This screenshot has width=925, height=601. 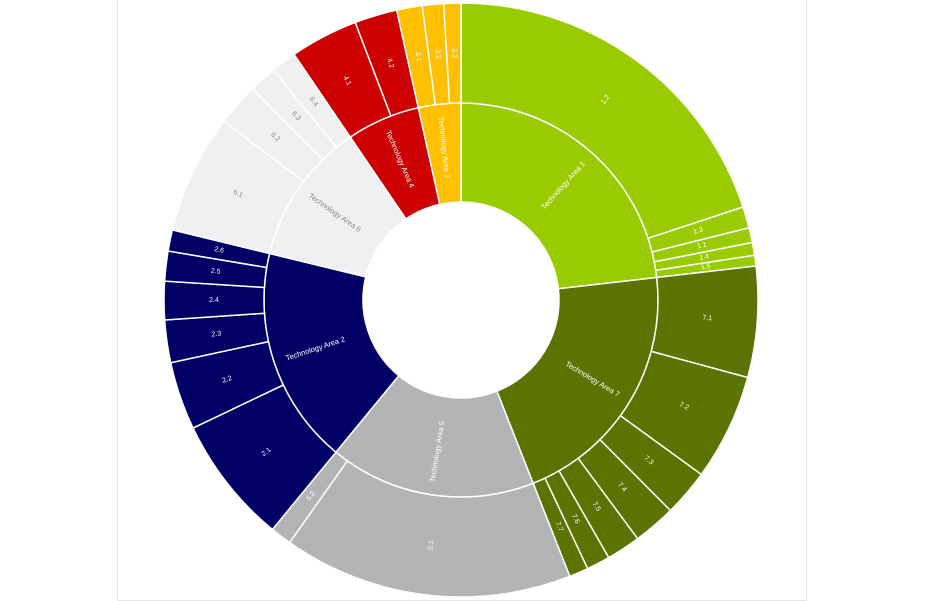 What do you see at coordinates (596, 507) in the screenshot?
I see `label-7-5: 7.5` at bounding box center [596, 507].